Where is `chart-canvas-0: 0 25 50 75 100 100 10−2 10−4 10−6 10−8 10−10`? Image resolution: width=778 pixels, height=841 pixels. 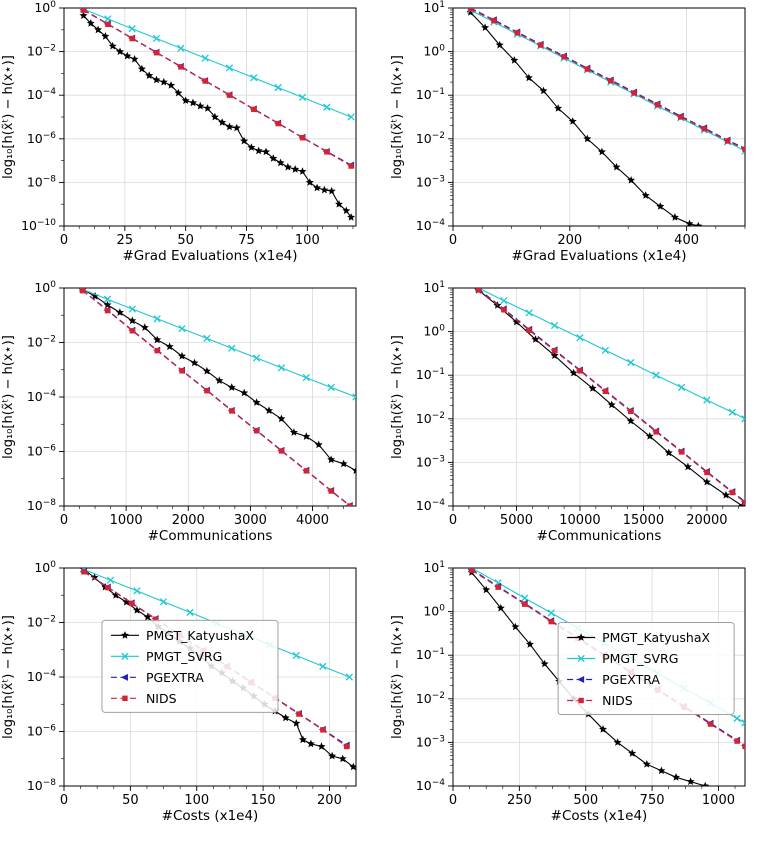
chart-canvas-0: 0 25 50 75 100 100 10−2 10−4 10−6 10−8 10−10 is located at coordinates (189, 124).